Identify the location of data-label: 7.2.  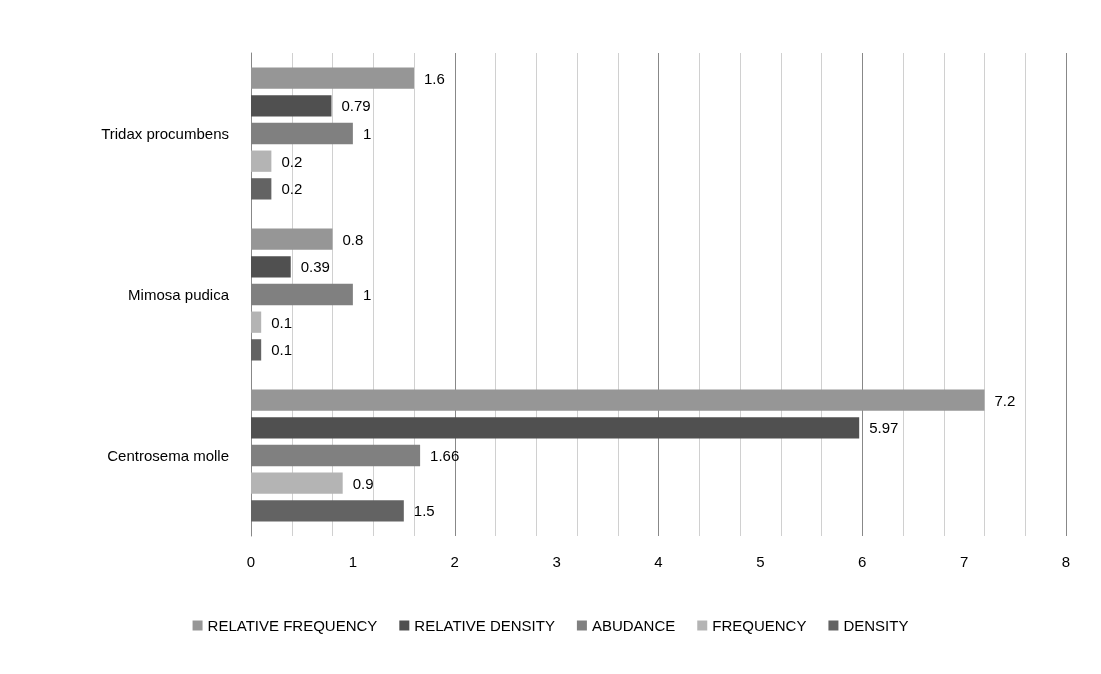
(1005, 400).